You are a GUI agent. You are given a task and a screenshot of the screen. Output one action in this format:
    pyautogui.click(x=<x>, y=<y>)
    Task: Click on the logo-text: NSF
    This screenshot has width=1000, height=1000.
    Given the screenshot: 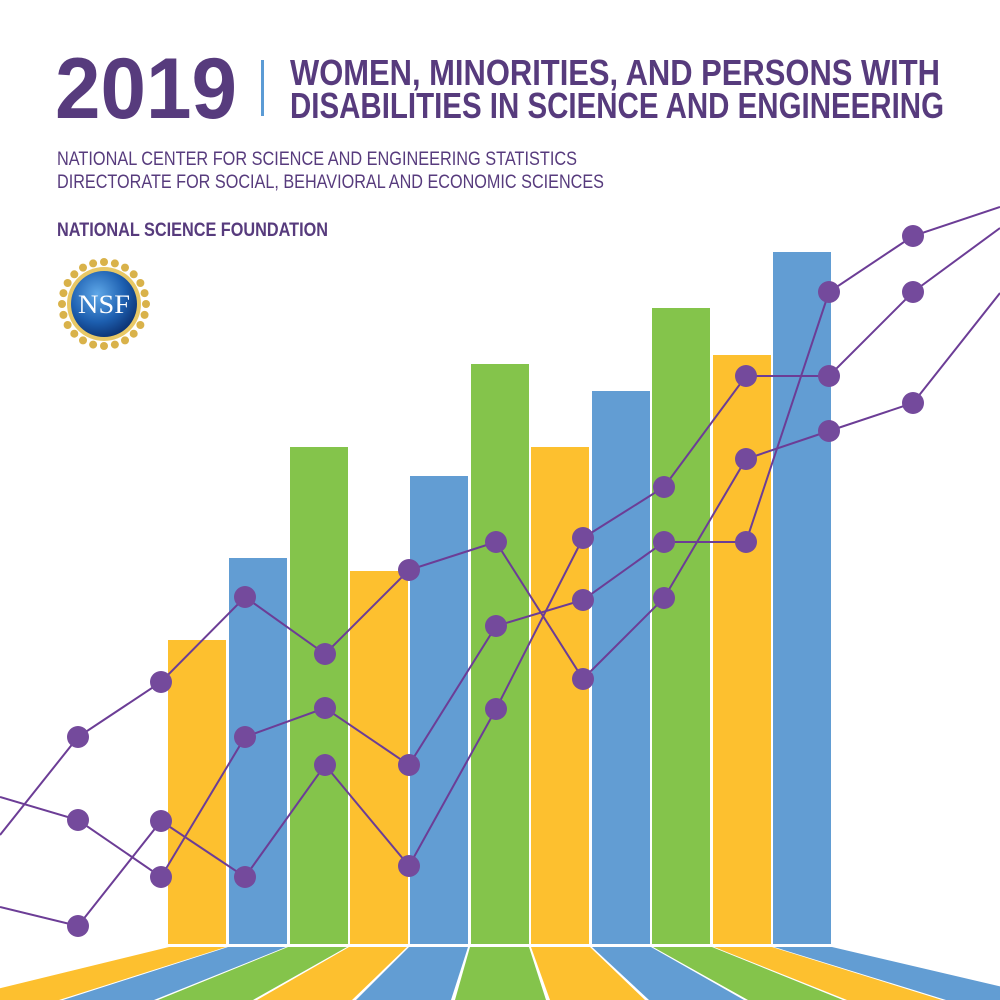 What is the action you would take?
    pyautogui.click(x=104, y=304)
    